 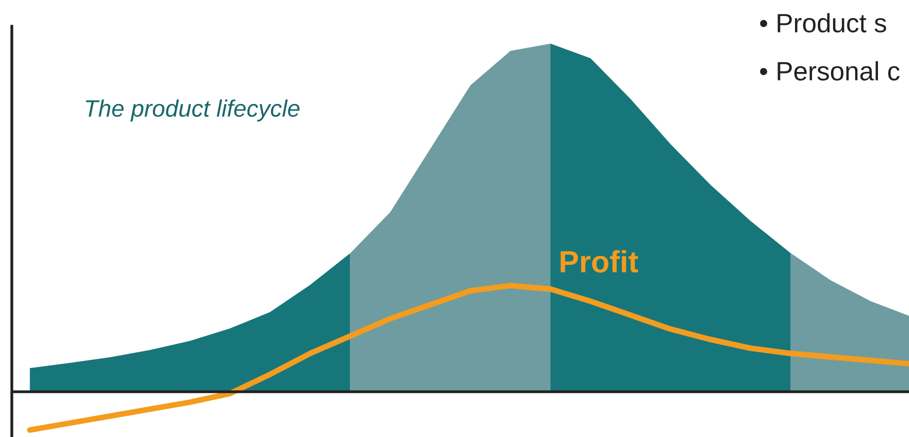 I want to click on text: The product lifecycle, so click(x=193, y=110).